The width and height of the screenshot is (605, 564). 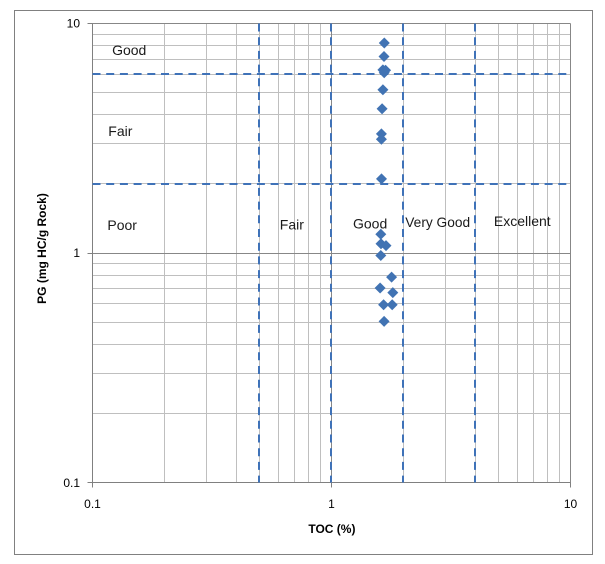 I want to click on svg-text: PG (mg HC/g Rock), so click(x=42, y=248).